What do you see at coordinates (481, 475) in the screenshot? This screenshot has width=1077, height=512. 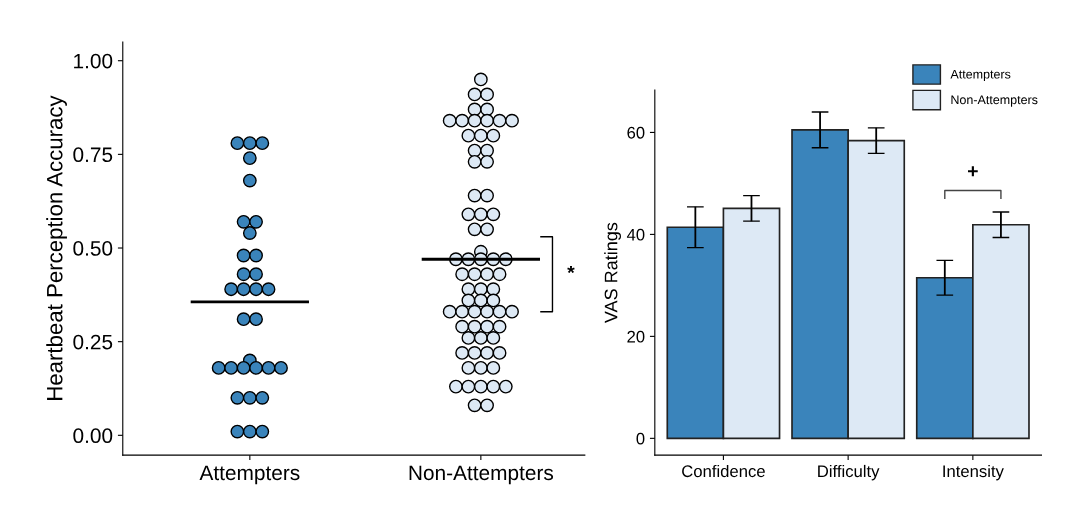 I see `x-tick-label: Non-Attempters` at bounding box center [481, 475].